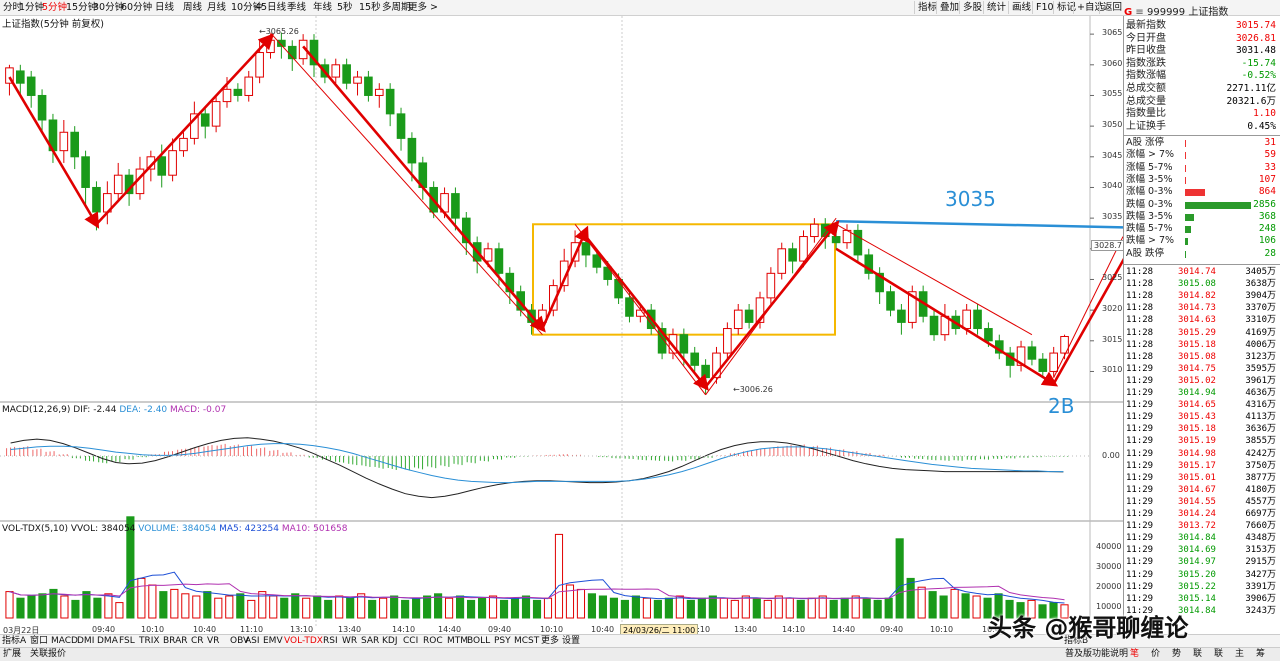 The width and height of the screenshot is (1280, 661). What do you see at coordinates (1197, 550) in the screenshot?
I see `tick-price: 3014.69` at bounding box center [1197, 550].